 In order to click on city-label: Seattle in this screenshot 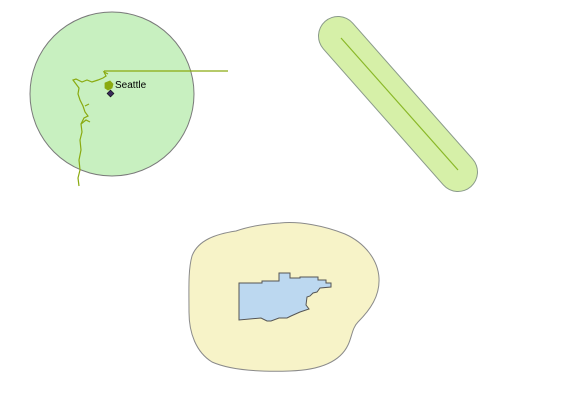, I will do `click(131, 85)`.